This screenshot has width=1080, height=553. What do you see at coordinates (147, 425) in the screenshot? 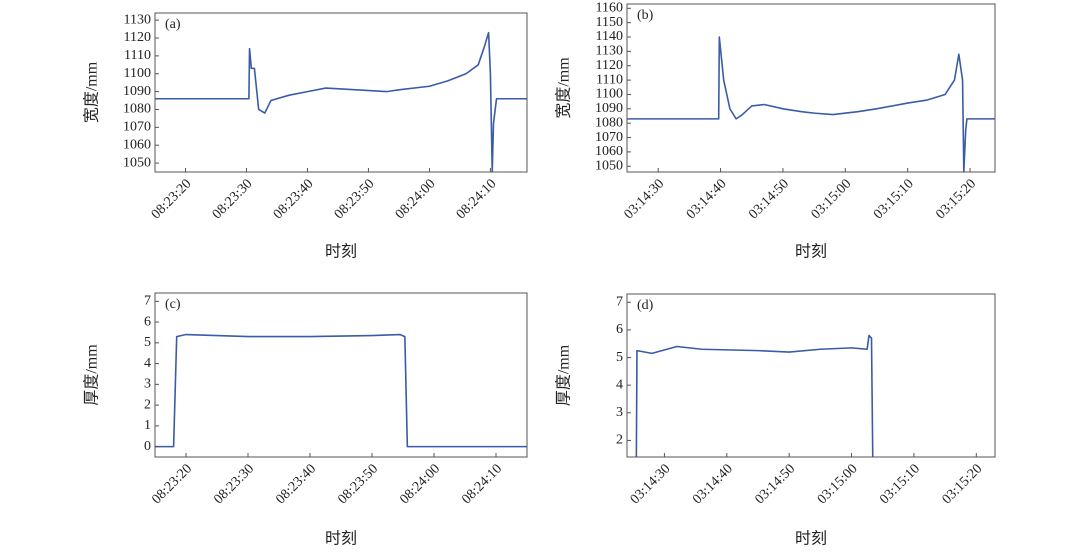
I see `y-tick-label: 1` at bounding box center [147, 425].